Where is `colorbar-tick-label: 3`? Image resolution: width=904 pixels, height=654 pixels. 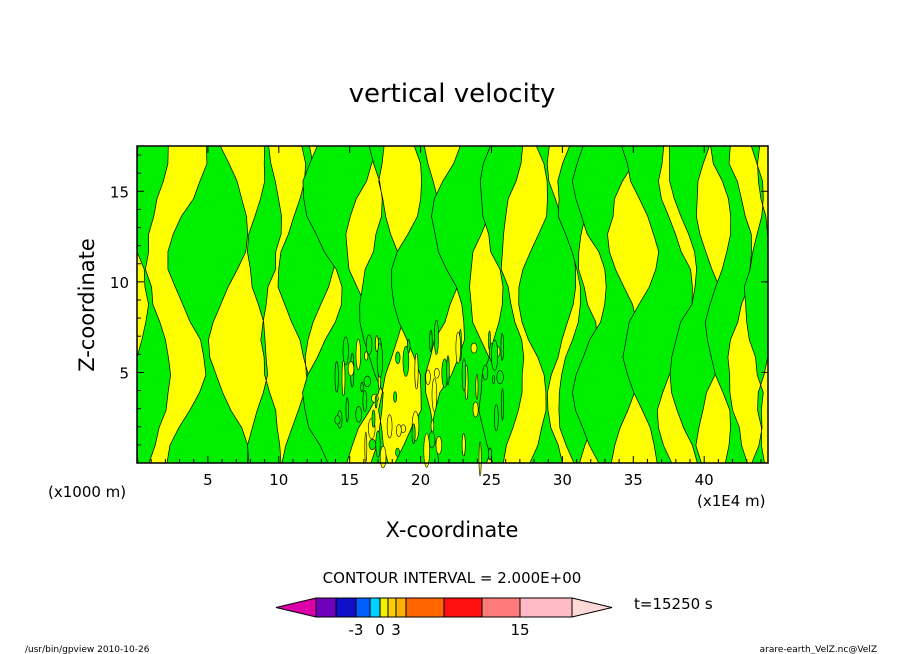
colorbar-tick-label: 3 is located at coordinates (396, 630).